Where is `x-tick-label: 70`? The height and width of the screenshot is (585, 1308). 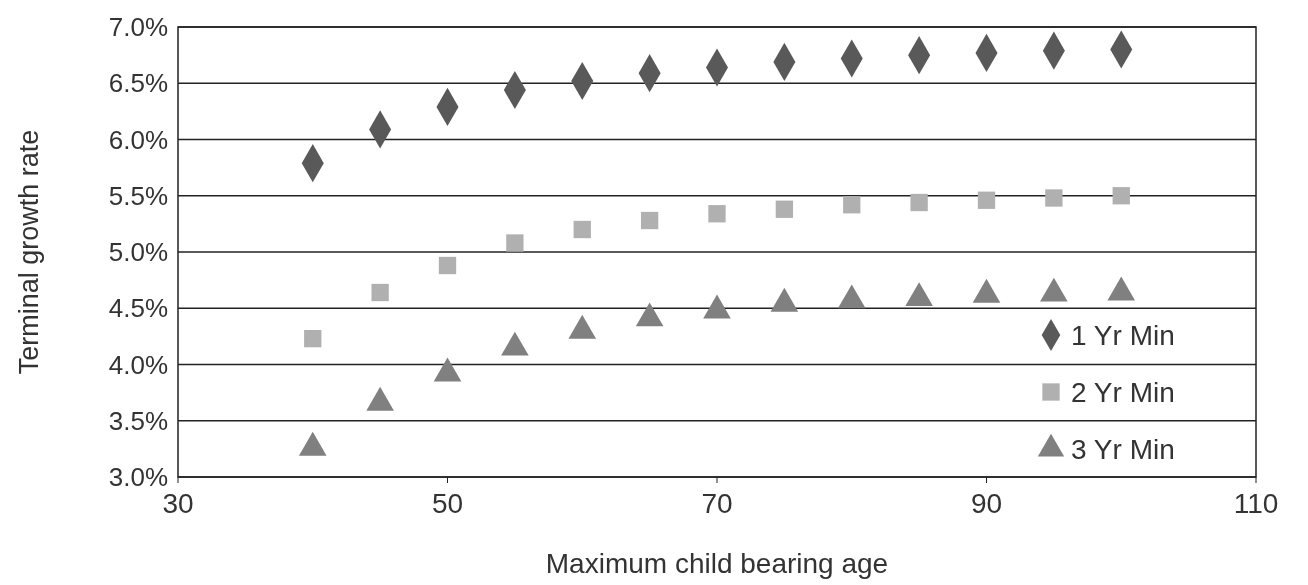 x-tick-label: 70 is located at coordinates (717, 503).